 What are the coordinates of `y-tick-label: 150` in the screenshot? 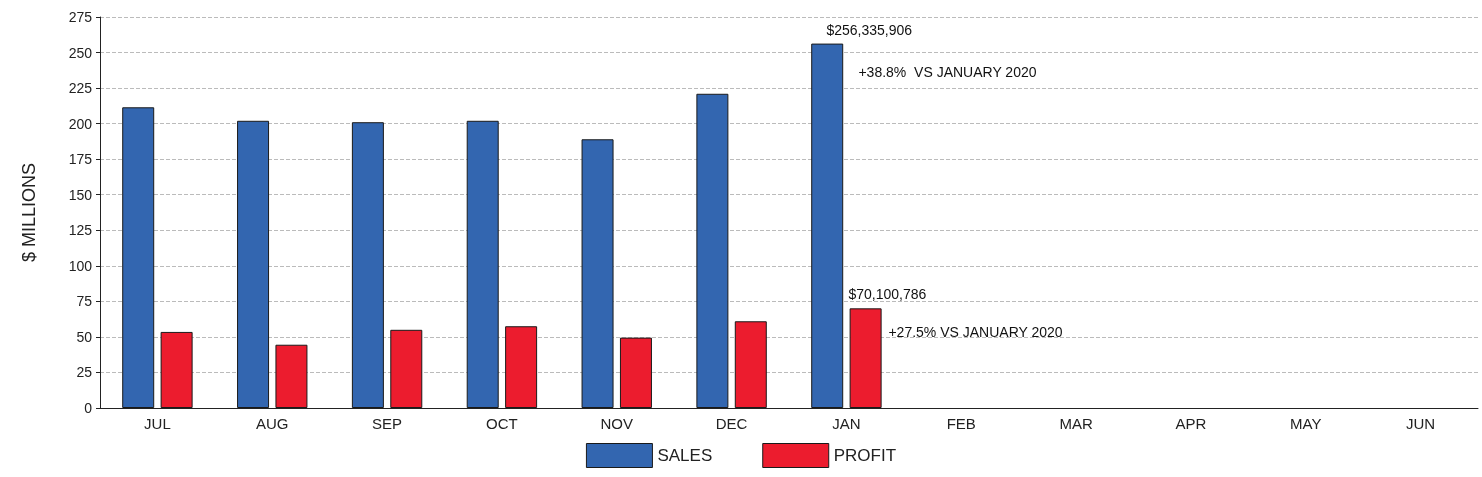 It's located at (80, 194).